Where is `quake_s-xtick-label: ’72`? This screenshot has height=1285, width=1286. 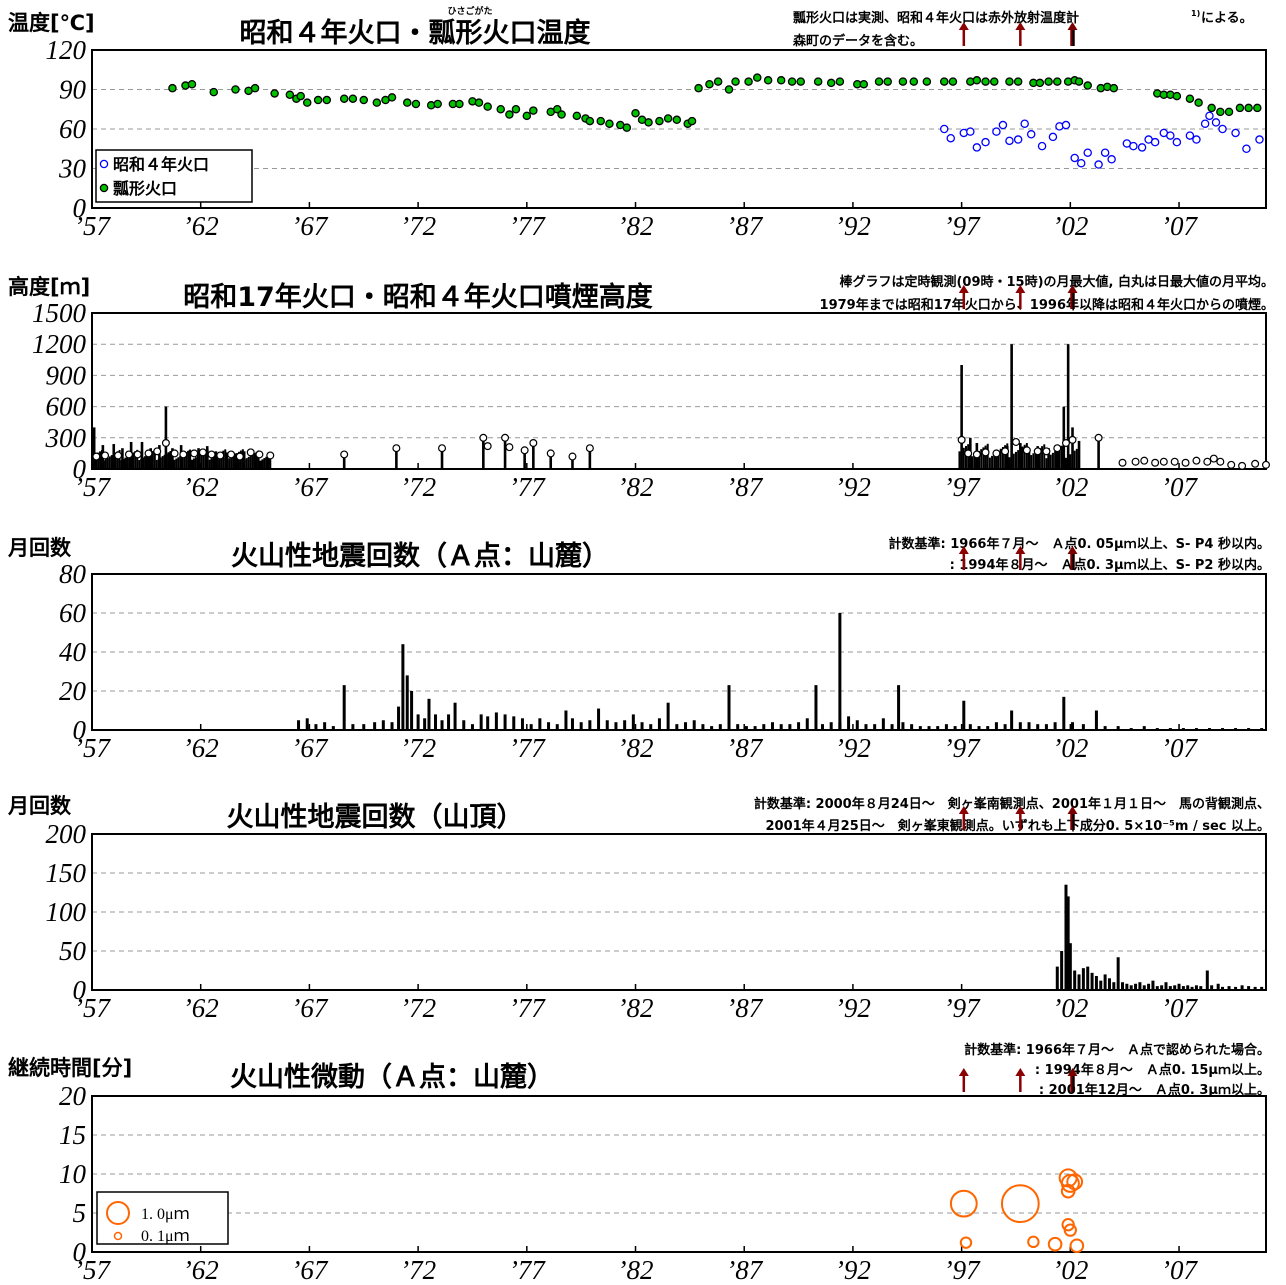
quake_s-xtick-label: ’72 is located at coordinates (418, 1008).